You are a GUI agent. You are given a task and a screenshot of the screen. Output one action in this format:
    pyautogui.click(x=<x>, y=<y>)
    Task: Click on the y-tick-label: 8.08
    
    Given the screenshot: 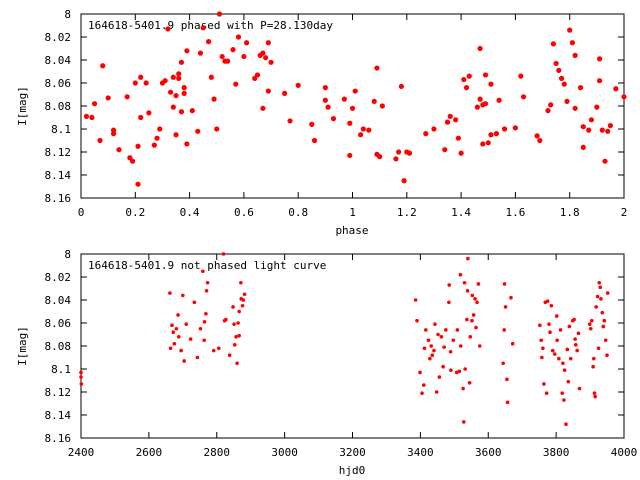 What is the action you would take?
    pyautogui.click(x=58, y=346)
    